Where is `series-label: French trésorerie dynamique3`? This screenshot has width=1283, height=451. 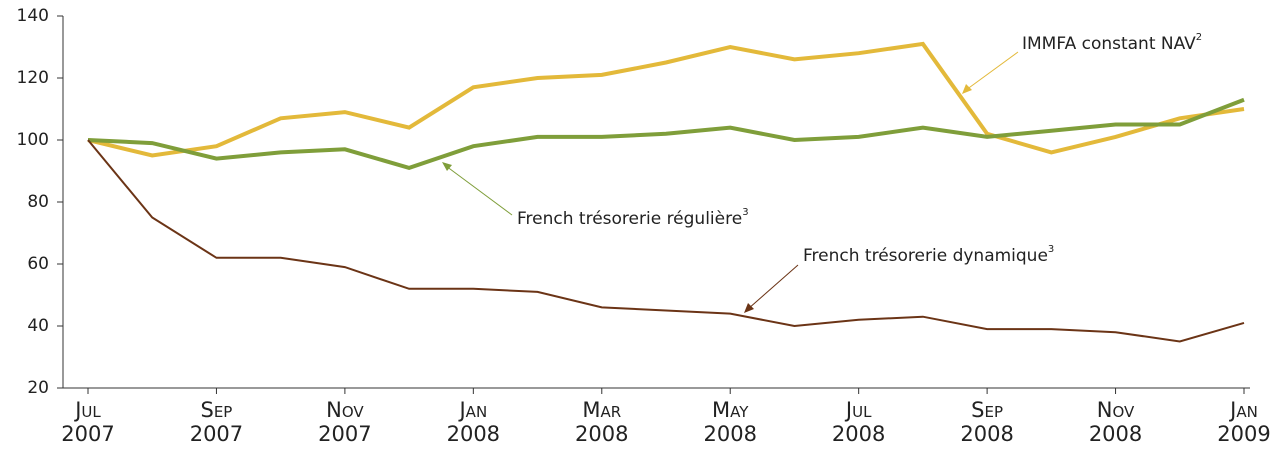 series-label: French trésorerie dynamique3 is located at coordinates (929, 255).